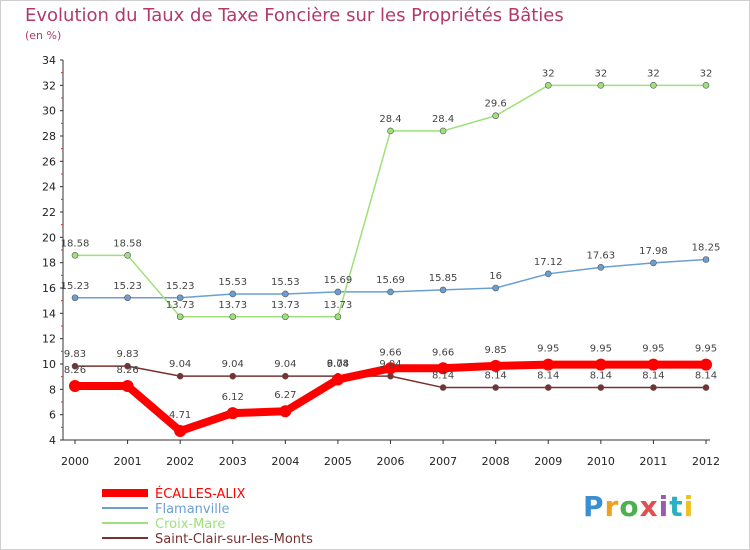 Image resolution: width=750 pixels, height=550 pixels. I want to click on legend-label: ÉCALLES-ALIX, so click(200, 494).